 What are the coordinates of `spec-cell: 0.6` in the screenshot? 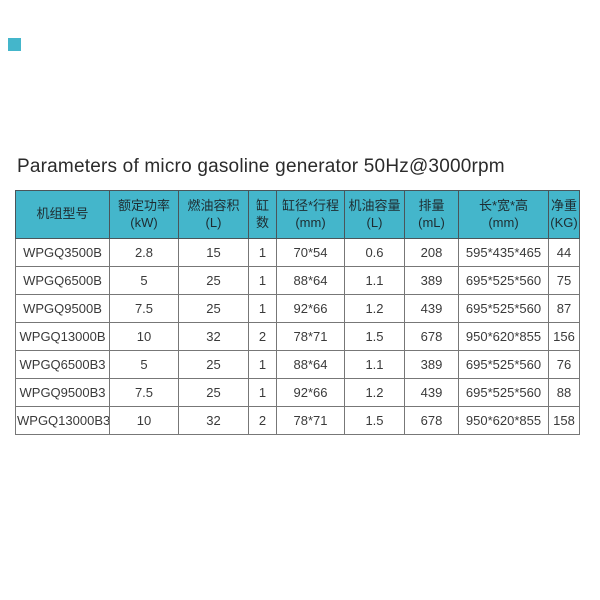 It's located at (374, 252).